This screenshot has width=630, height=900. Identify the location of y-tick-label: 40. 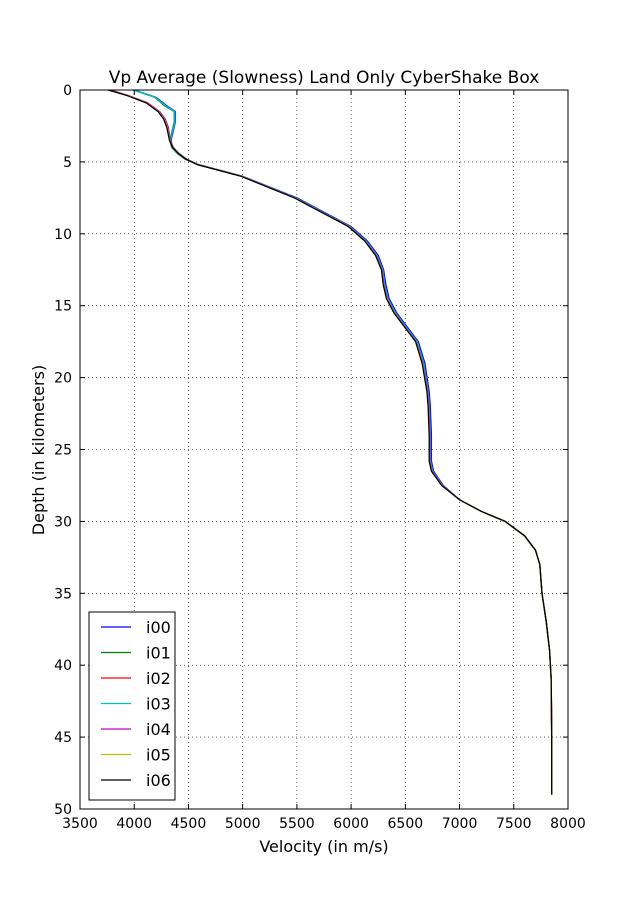
(63, 666).